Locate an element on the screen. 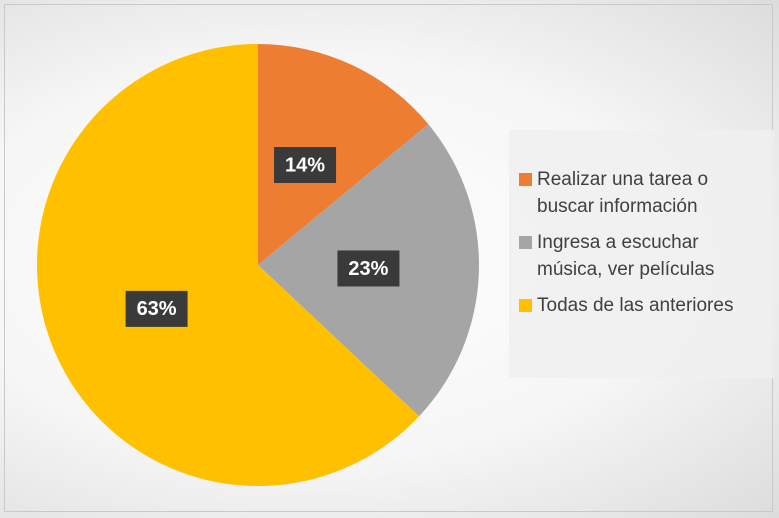 The width and height of the screenshot is (779, 518). data-label: 14% is located at coordinates (305, 165).